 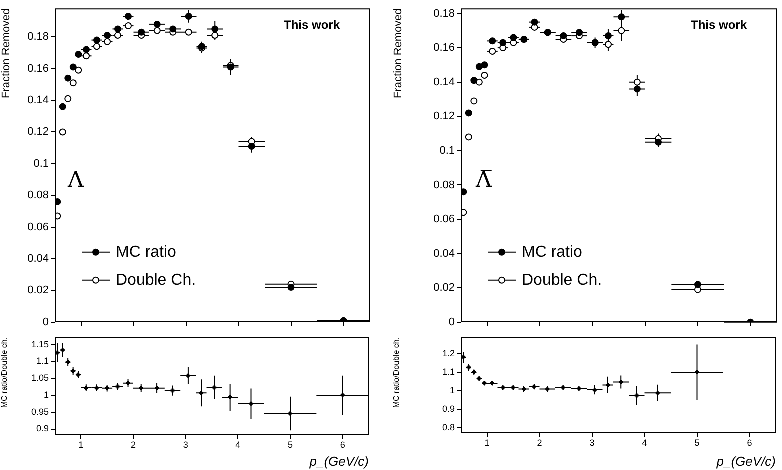 I want to click on annotation: Λ̅, so click(x=484, y=180).